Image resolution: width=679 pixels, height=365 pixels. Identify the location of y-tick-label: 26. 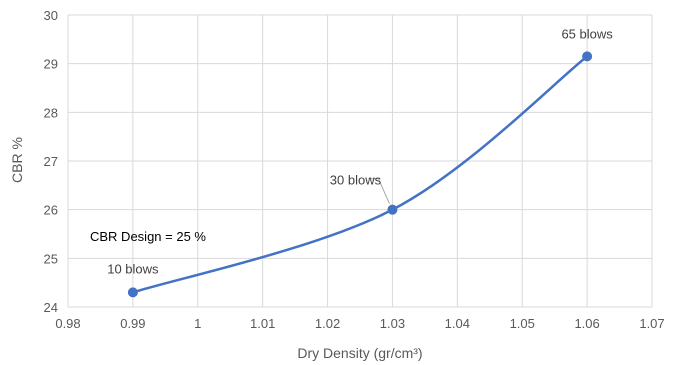
(51, 210).